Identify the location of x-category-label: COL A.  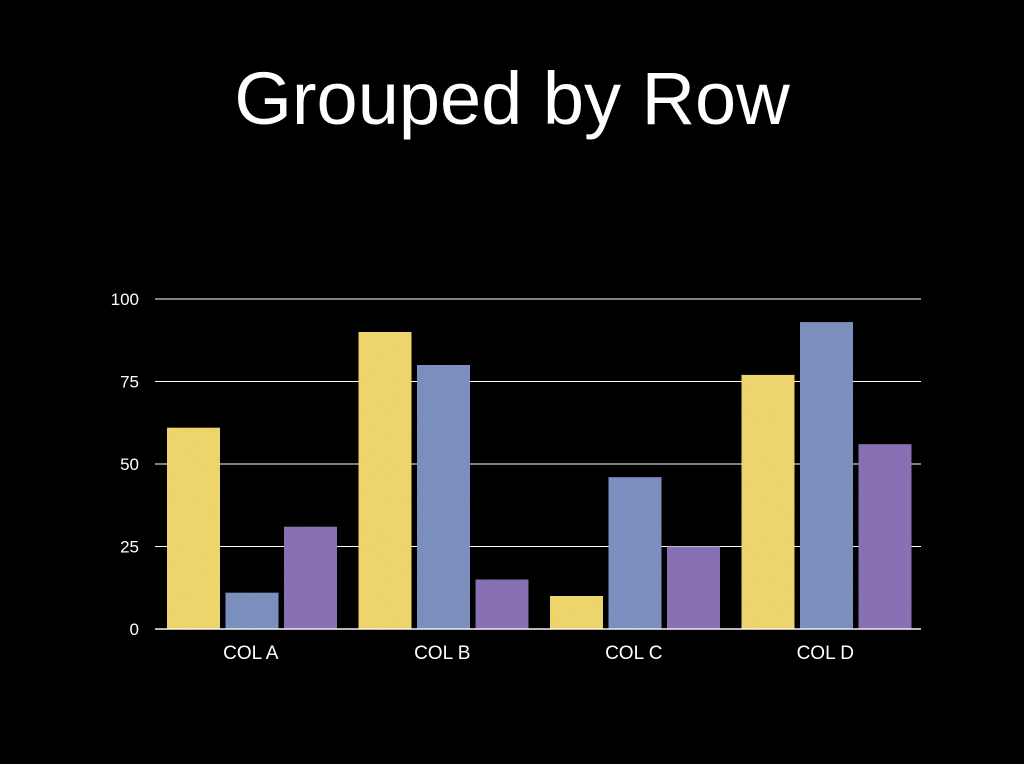
(251, 653).